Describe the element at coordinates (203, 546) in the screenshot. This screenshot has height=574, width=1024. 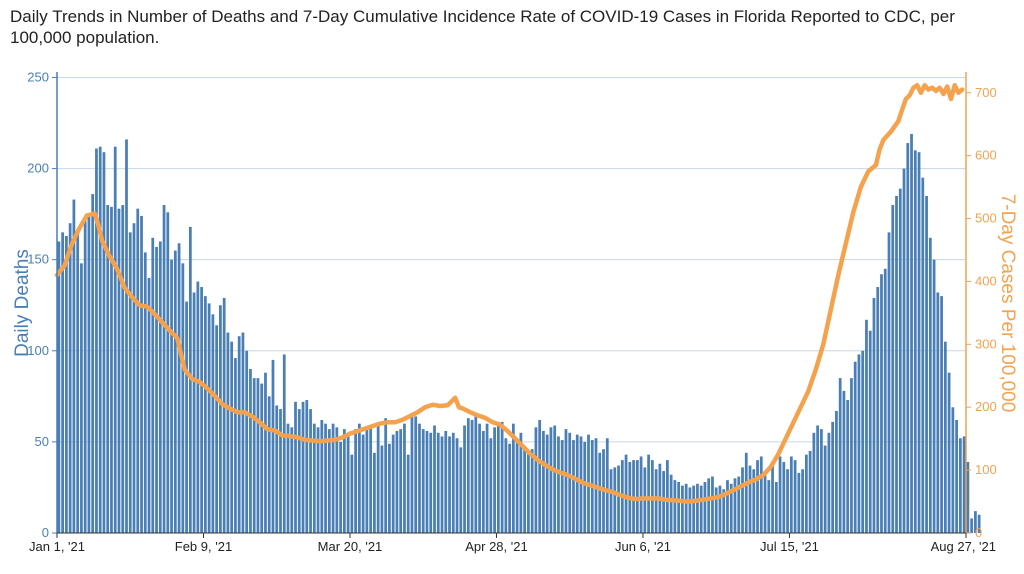
I see `x-tick-label: Feb 9, '21` at that location.